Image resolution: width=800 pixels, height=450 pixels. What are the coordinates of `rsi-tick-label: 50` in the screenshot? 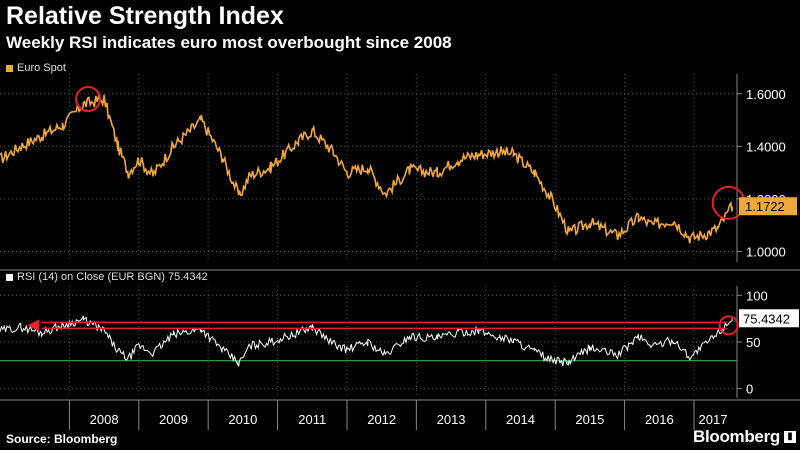 It's located at (753, 342).